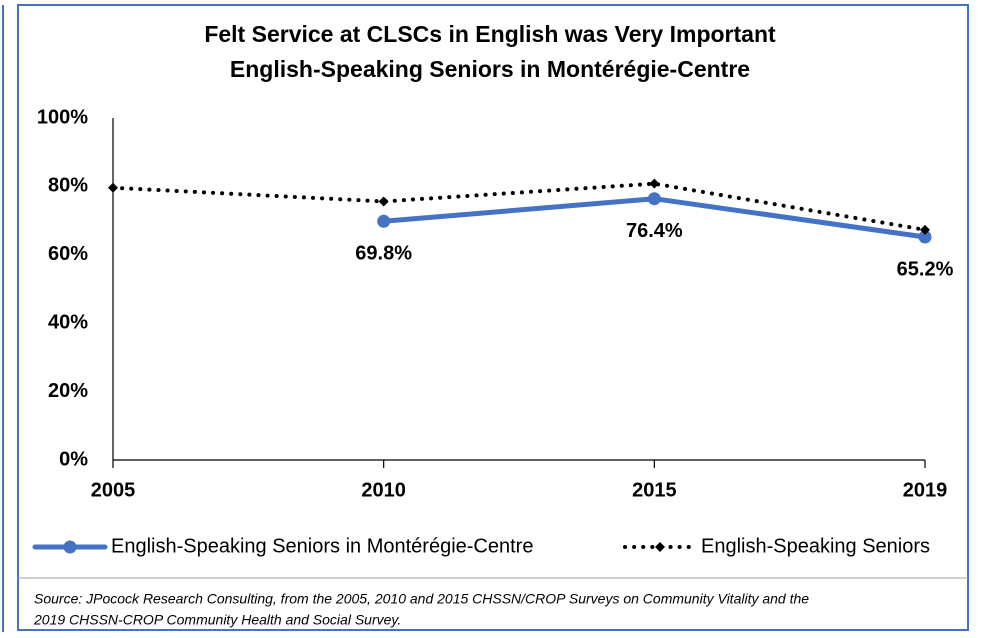 This screenshot has height=638, width=984. Describe the element at coordinates (73, 459) in the screenshot. I see `y-tick-label: 0%` at that location.